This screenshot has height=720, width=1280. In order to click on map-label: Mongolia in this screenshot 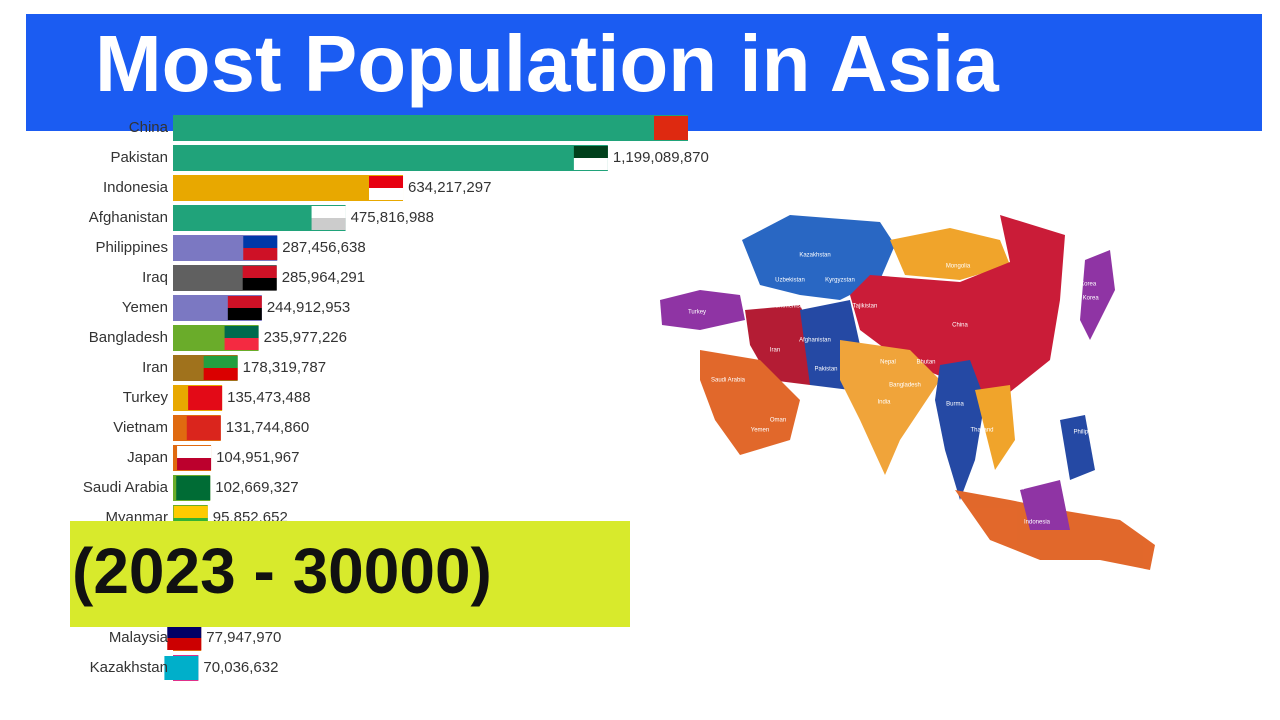, I will do `click(958, 267)`.